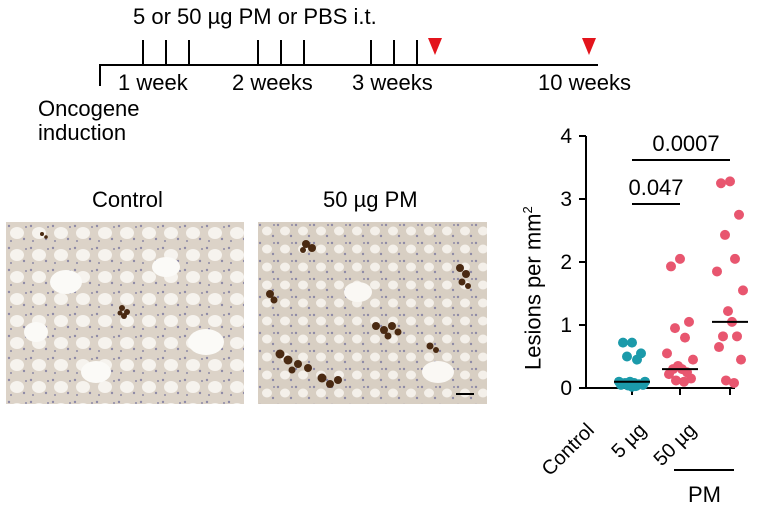 The height and width of the screenshot is (507, 768). Describe the element at coordinates (255, 16) in the screenshot. I see `treatment-label: 5 or 50 µg PM or PBS i.t.` at that location.